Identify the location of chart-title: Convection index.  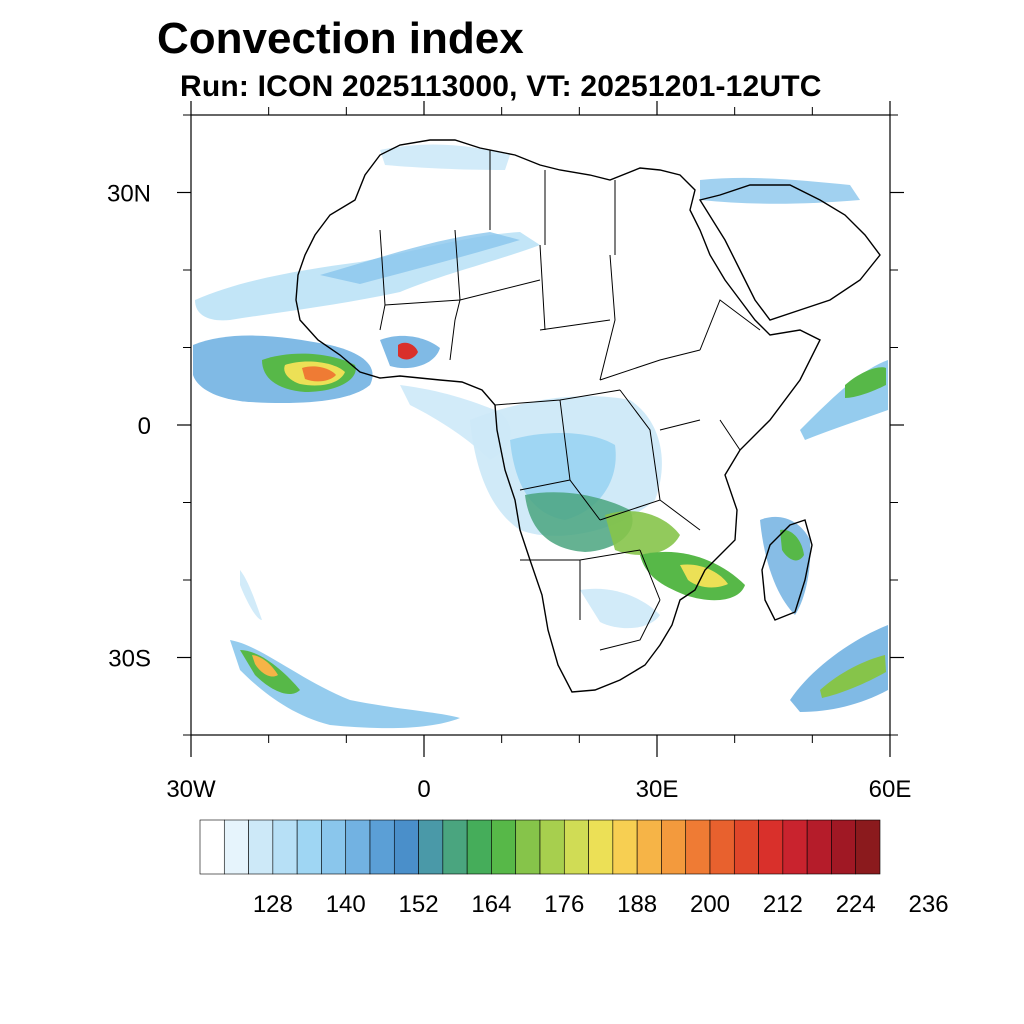
(340, 38).